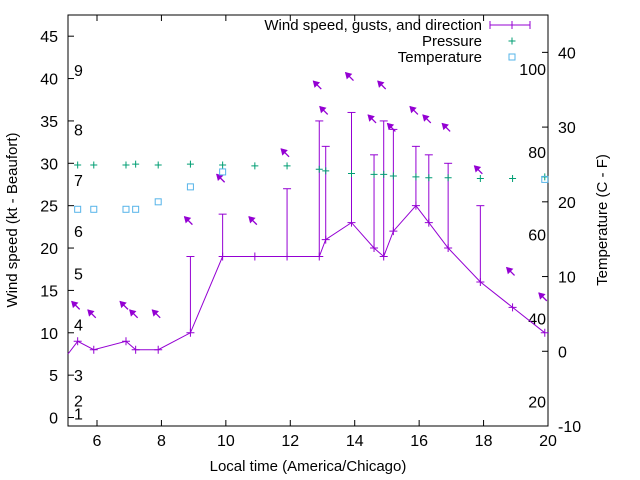 The image size is (640, 480). Describe the element at coordinates (49, 249) in the screenshot. I see `y-tick-label: 20` at that location.